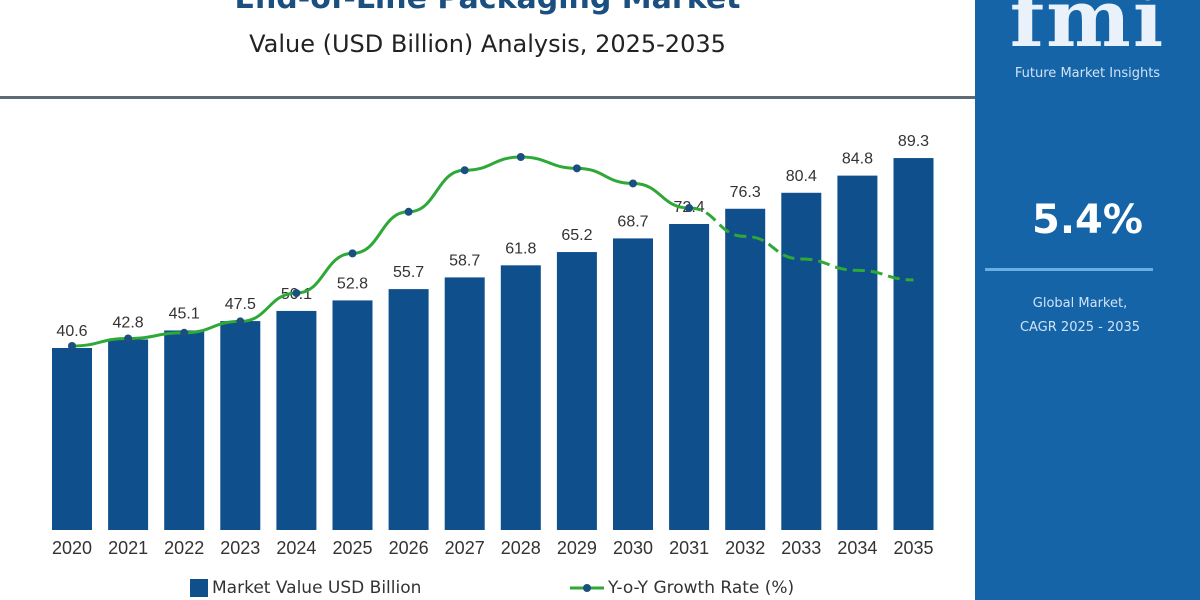 This screenshot has width=1200, height=600. Describe the element at coordinates (520, 248) in the screenshot. I see `bar-value-label-2028: 61.8` at that location.